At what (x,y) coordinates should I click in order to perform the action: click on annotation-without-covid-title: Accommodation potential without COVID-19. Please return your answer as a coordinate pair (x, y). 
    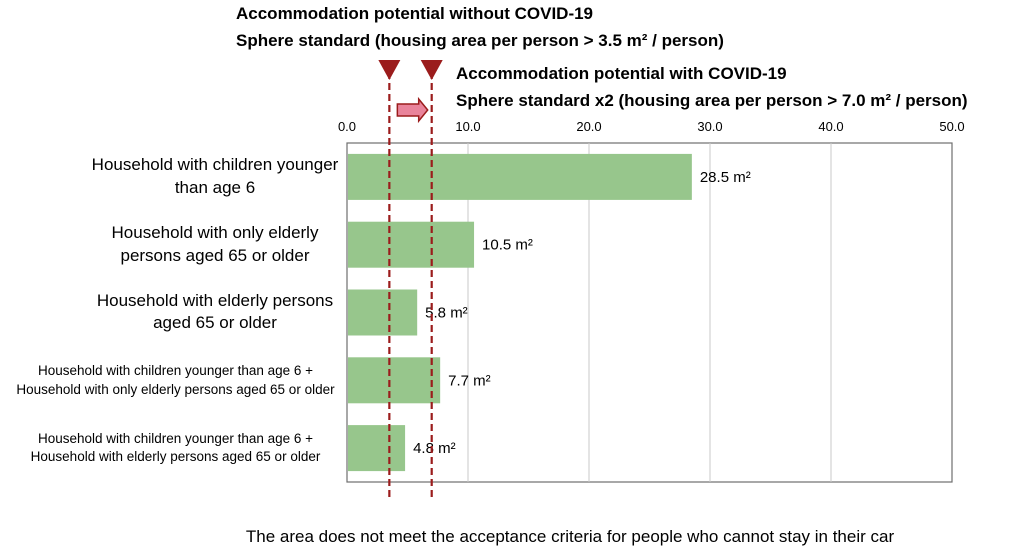
    Looking at the image, I should click on (415, 13).